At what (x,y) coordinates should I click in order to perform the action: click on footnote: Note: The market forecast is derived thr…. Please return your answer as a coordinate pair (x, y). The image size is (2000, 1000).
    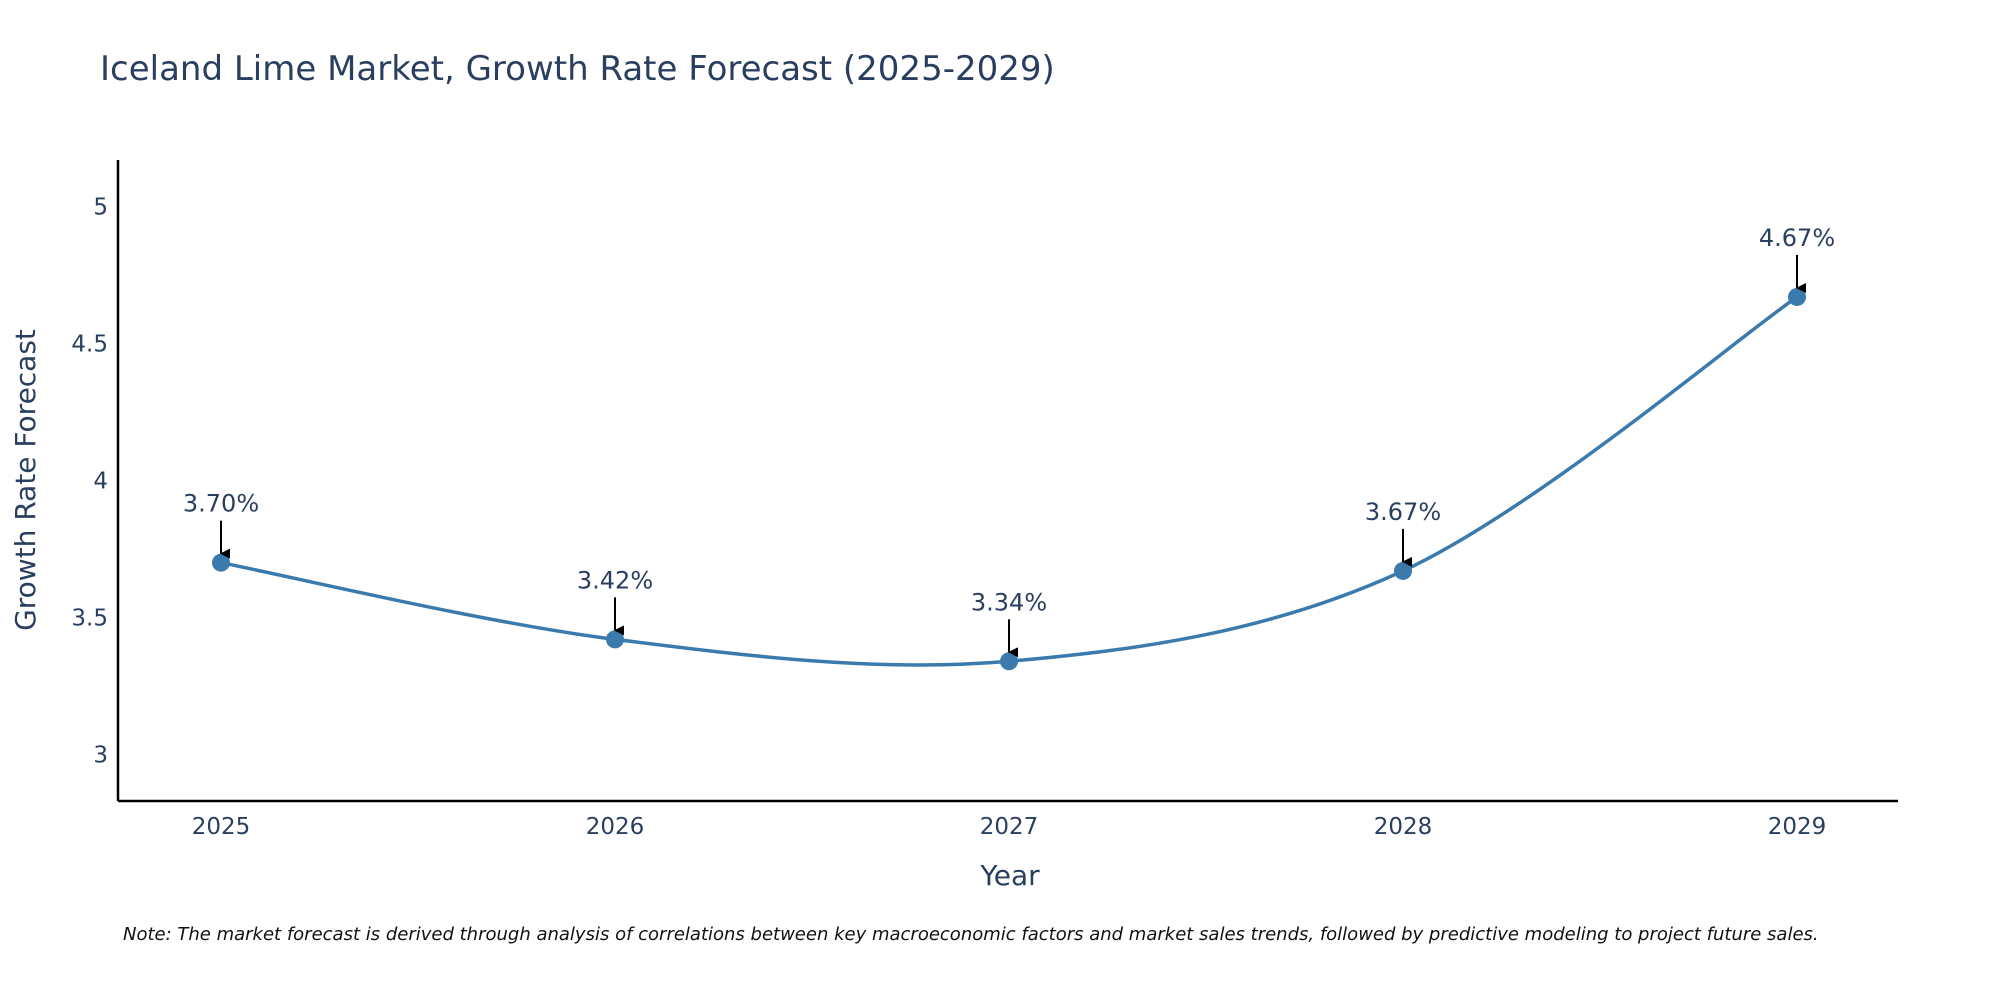
    Looking at the image, I should click on (971, 934).